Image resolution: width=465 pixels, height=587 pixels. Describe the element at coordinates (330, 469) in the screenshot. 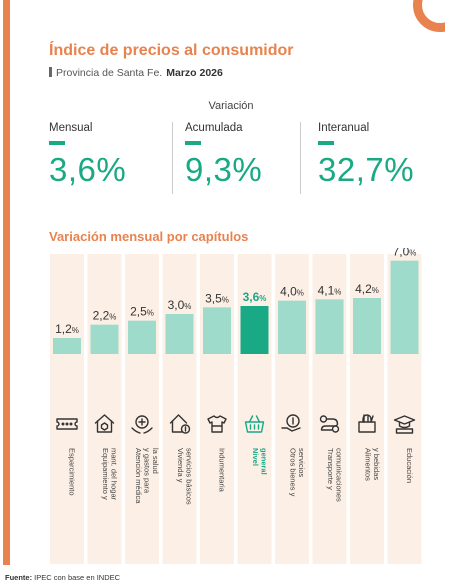

I see `category-label: Transporte y` at that location.